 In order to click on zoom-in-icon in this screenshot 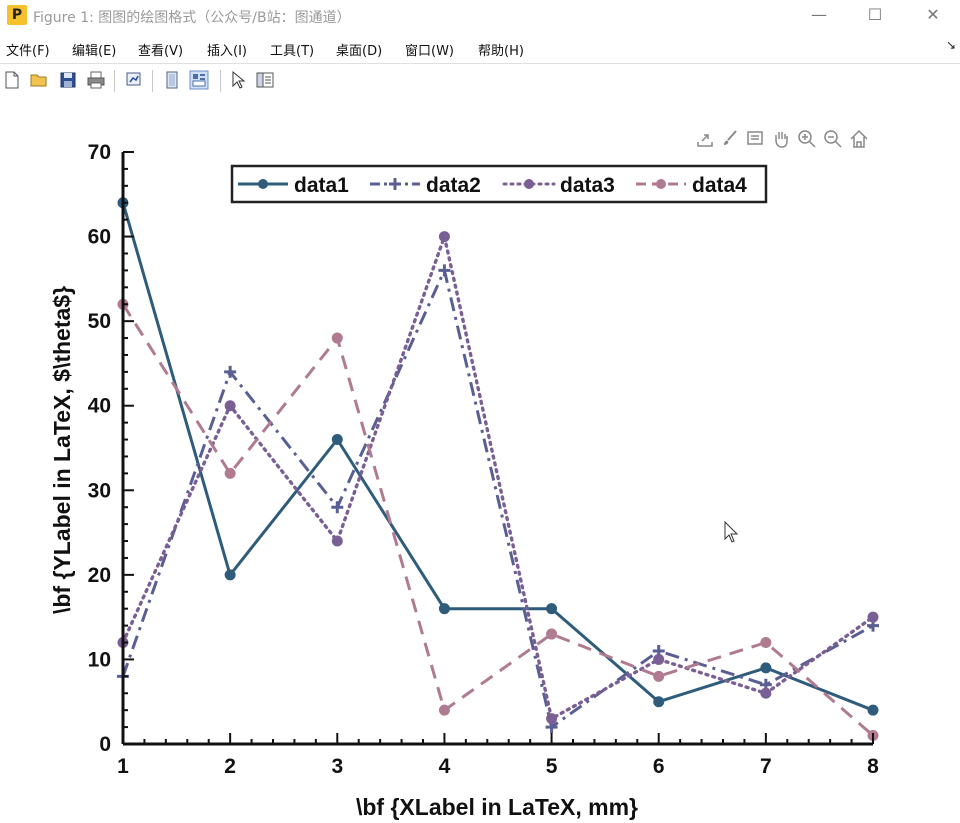, I will do `click(807, 139)`.